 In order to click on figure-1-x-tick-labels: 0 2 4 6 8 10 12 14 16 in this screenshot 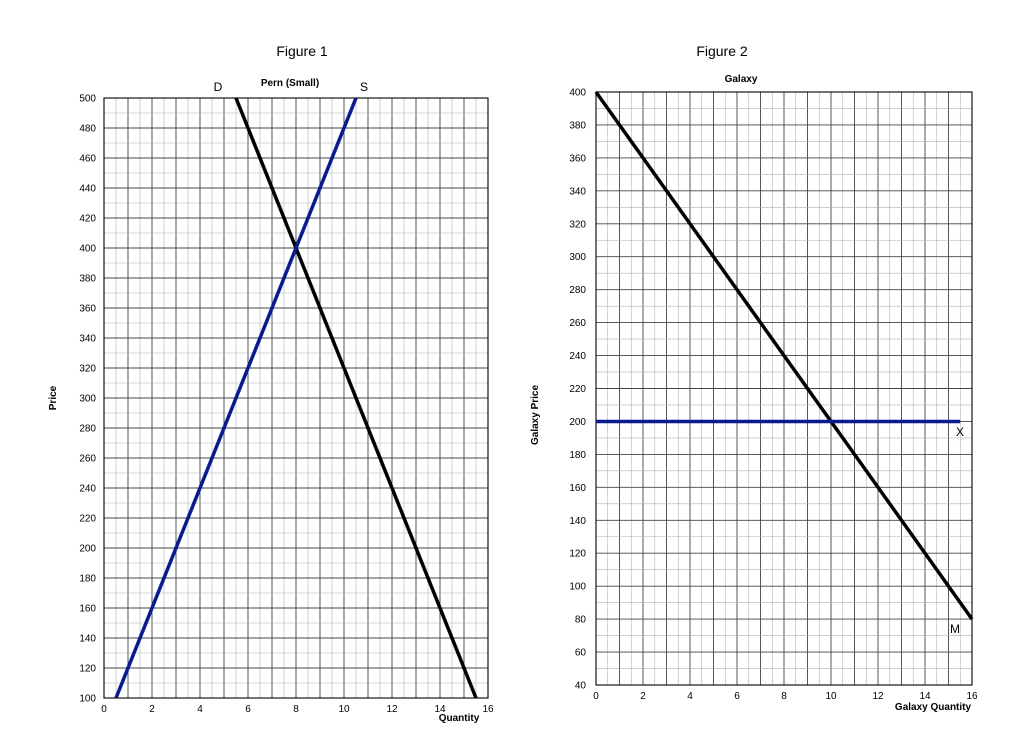, I will do `click(297, 709)`.